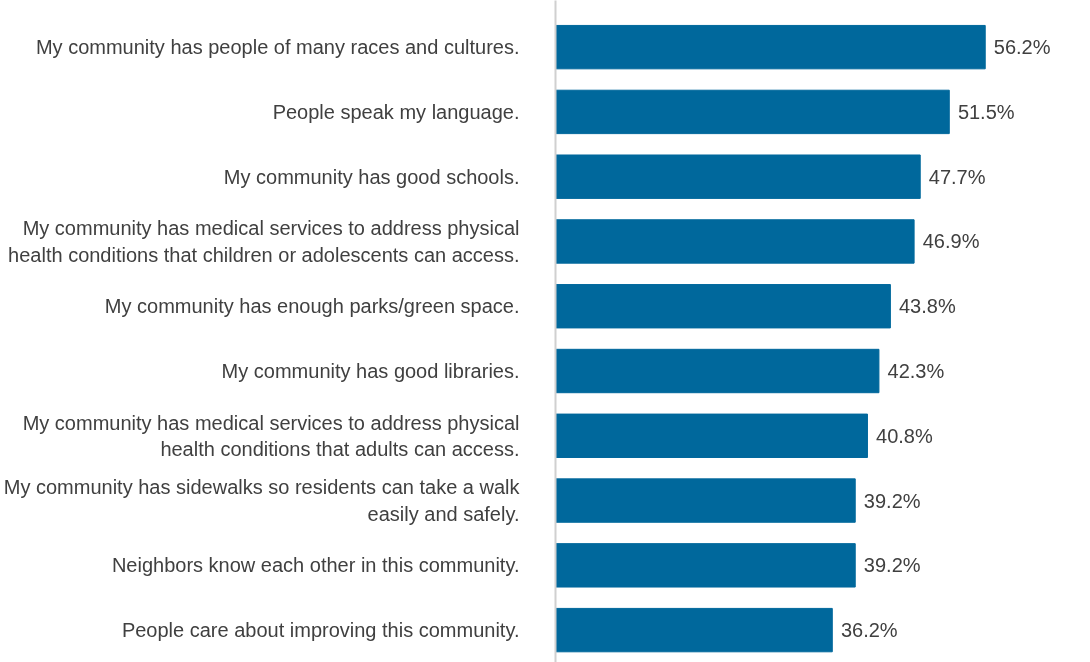  I want to click on data-label: 42.3%, so click(916, 371).